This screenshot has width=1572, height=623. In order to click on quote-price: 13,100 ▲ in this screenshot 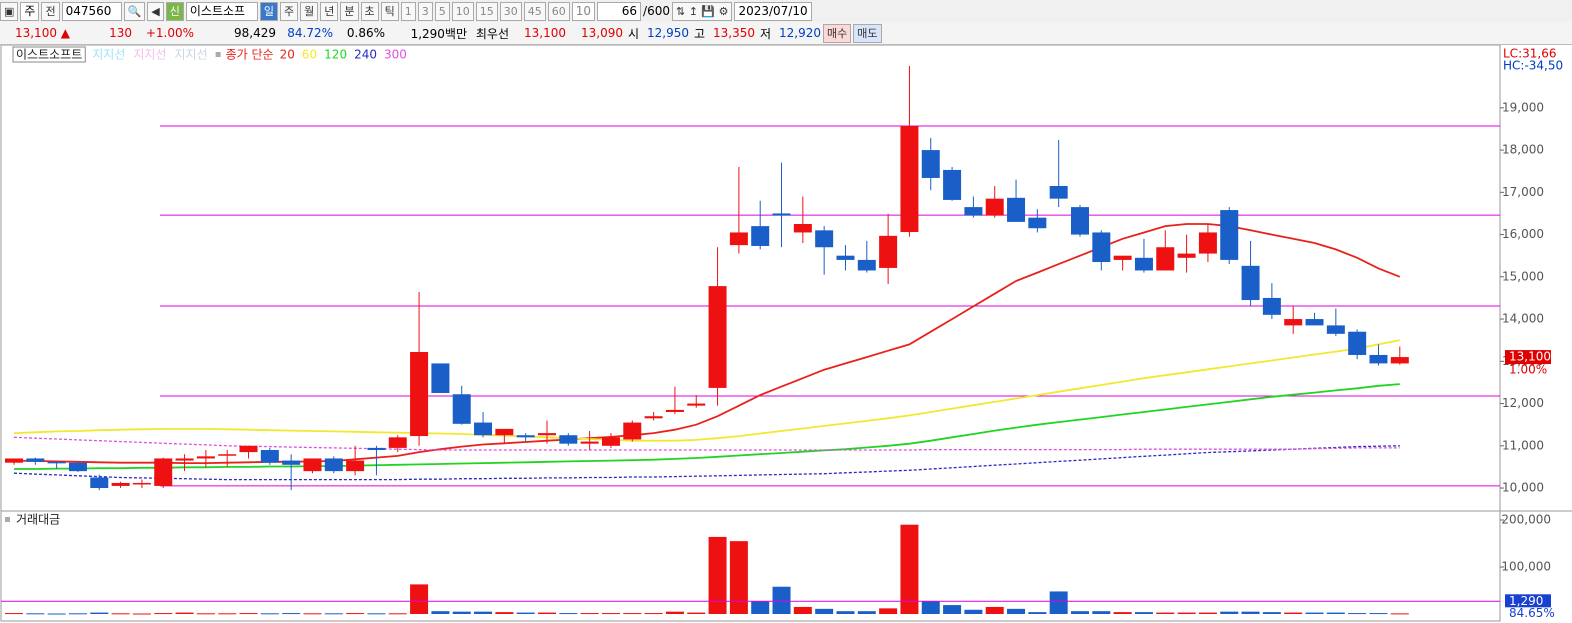, I will do `click(42, 33)`.